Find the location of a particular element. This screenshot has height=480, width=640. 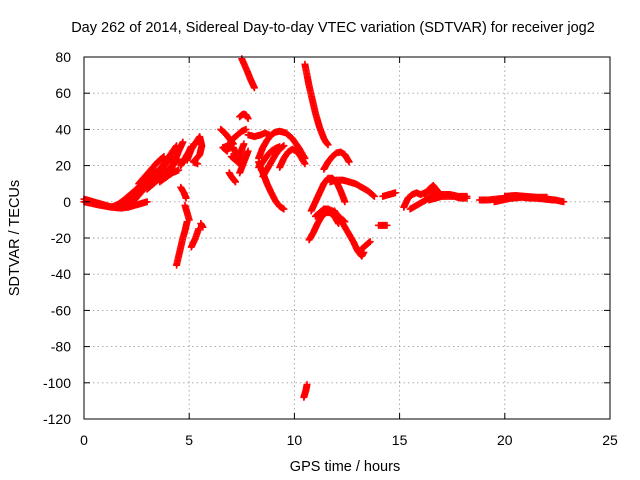

data-series-s22 is located at coordinates (244, 116).